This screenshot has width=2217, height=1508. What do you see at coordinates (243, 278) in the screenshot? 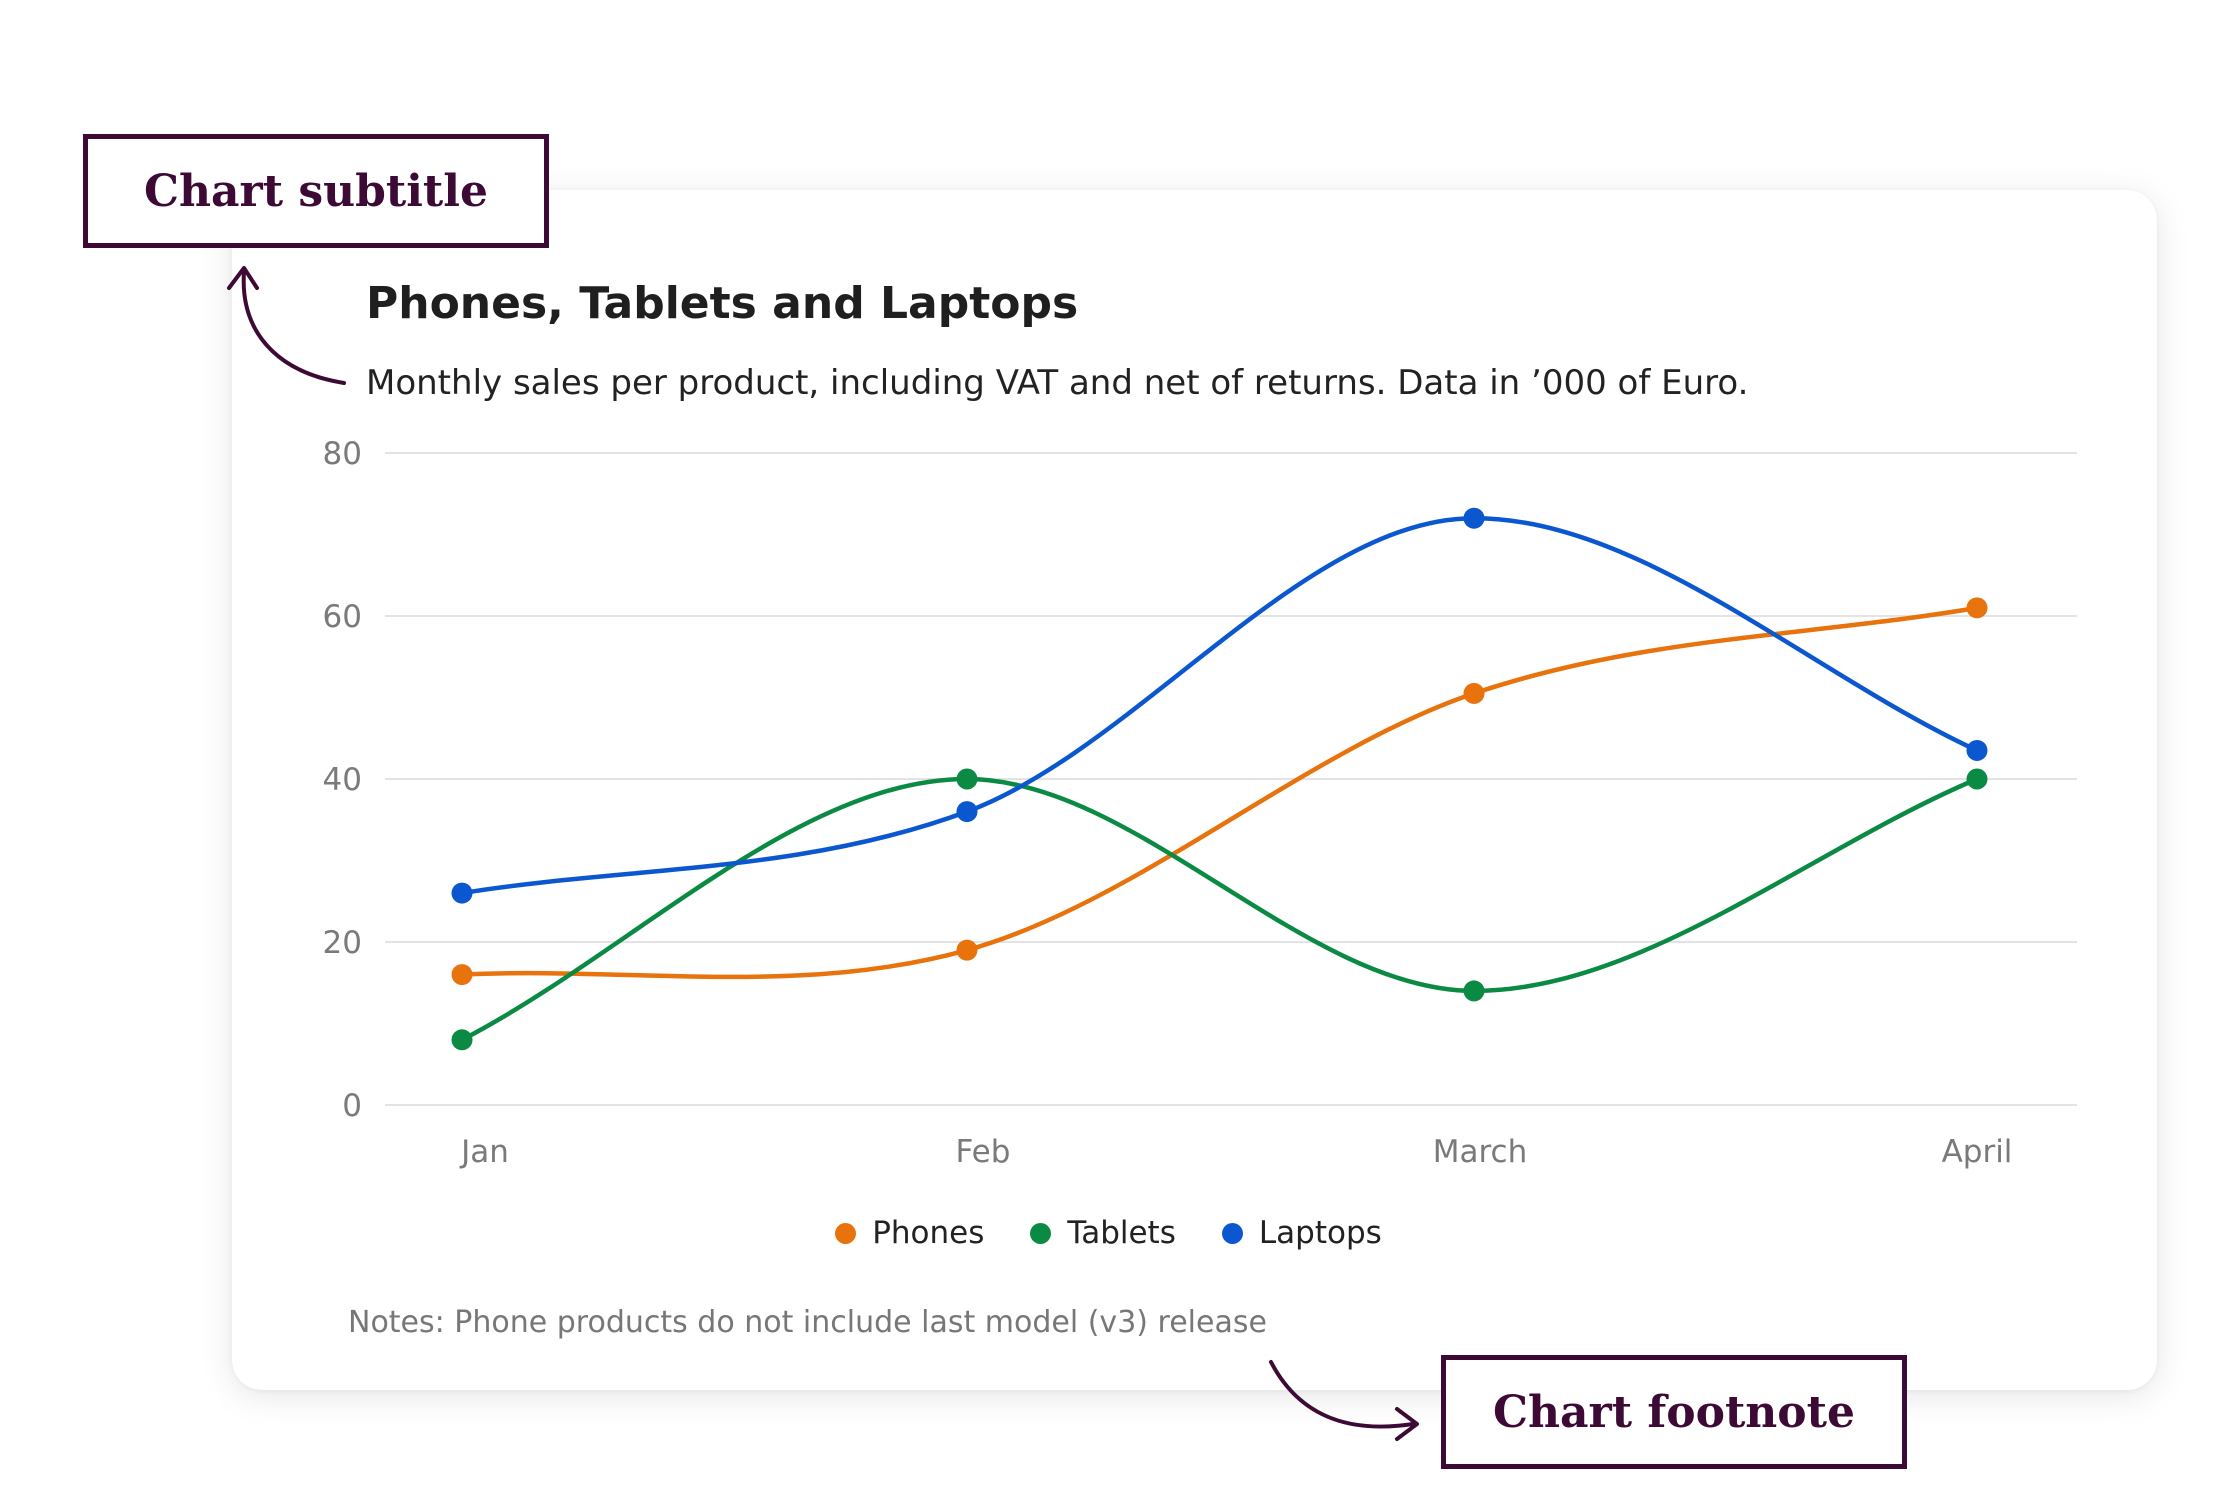
I see `subtitle-arrow-head` at bounding box center [243, 278].